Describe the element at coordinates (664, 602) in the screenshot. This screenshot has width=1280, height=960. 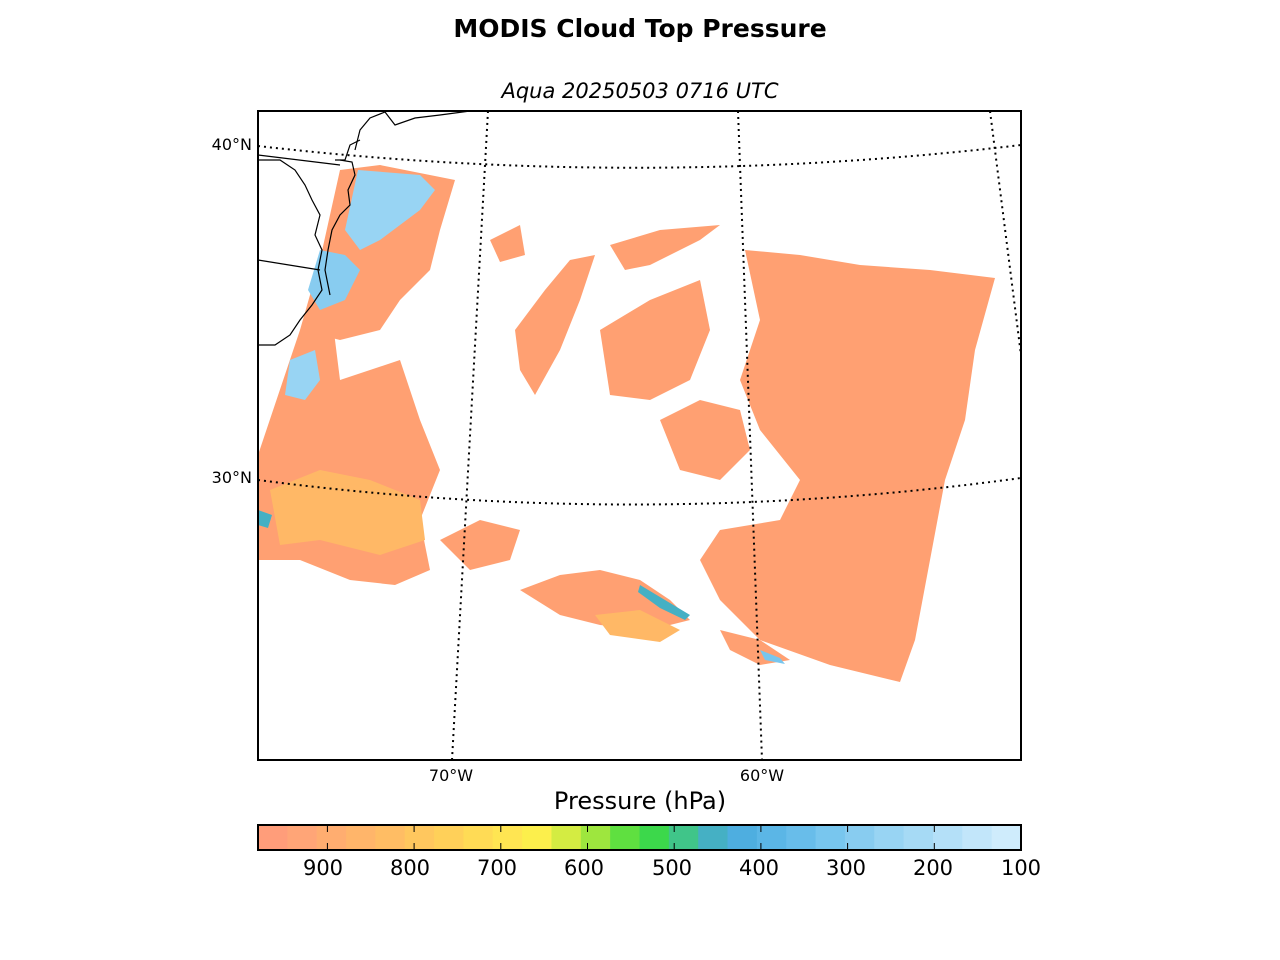
I see `cloud-teal-streak` at that location.